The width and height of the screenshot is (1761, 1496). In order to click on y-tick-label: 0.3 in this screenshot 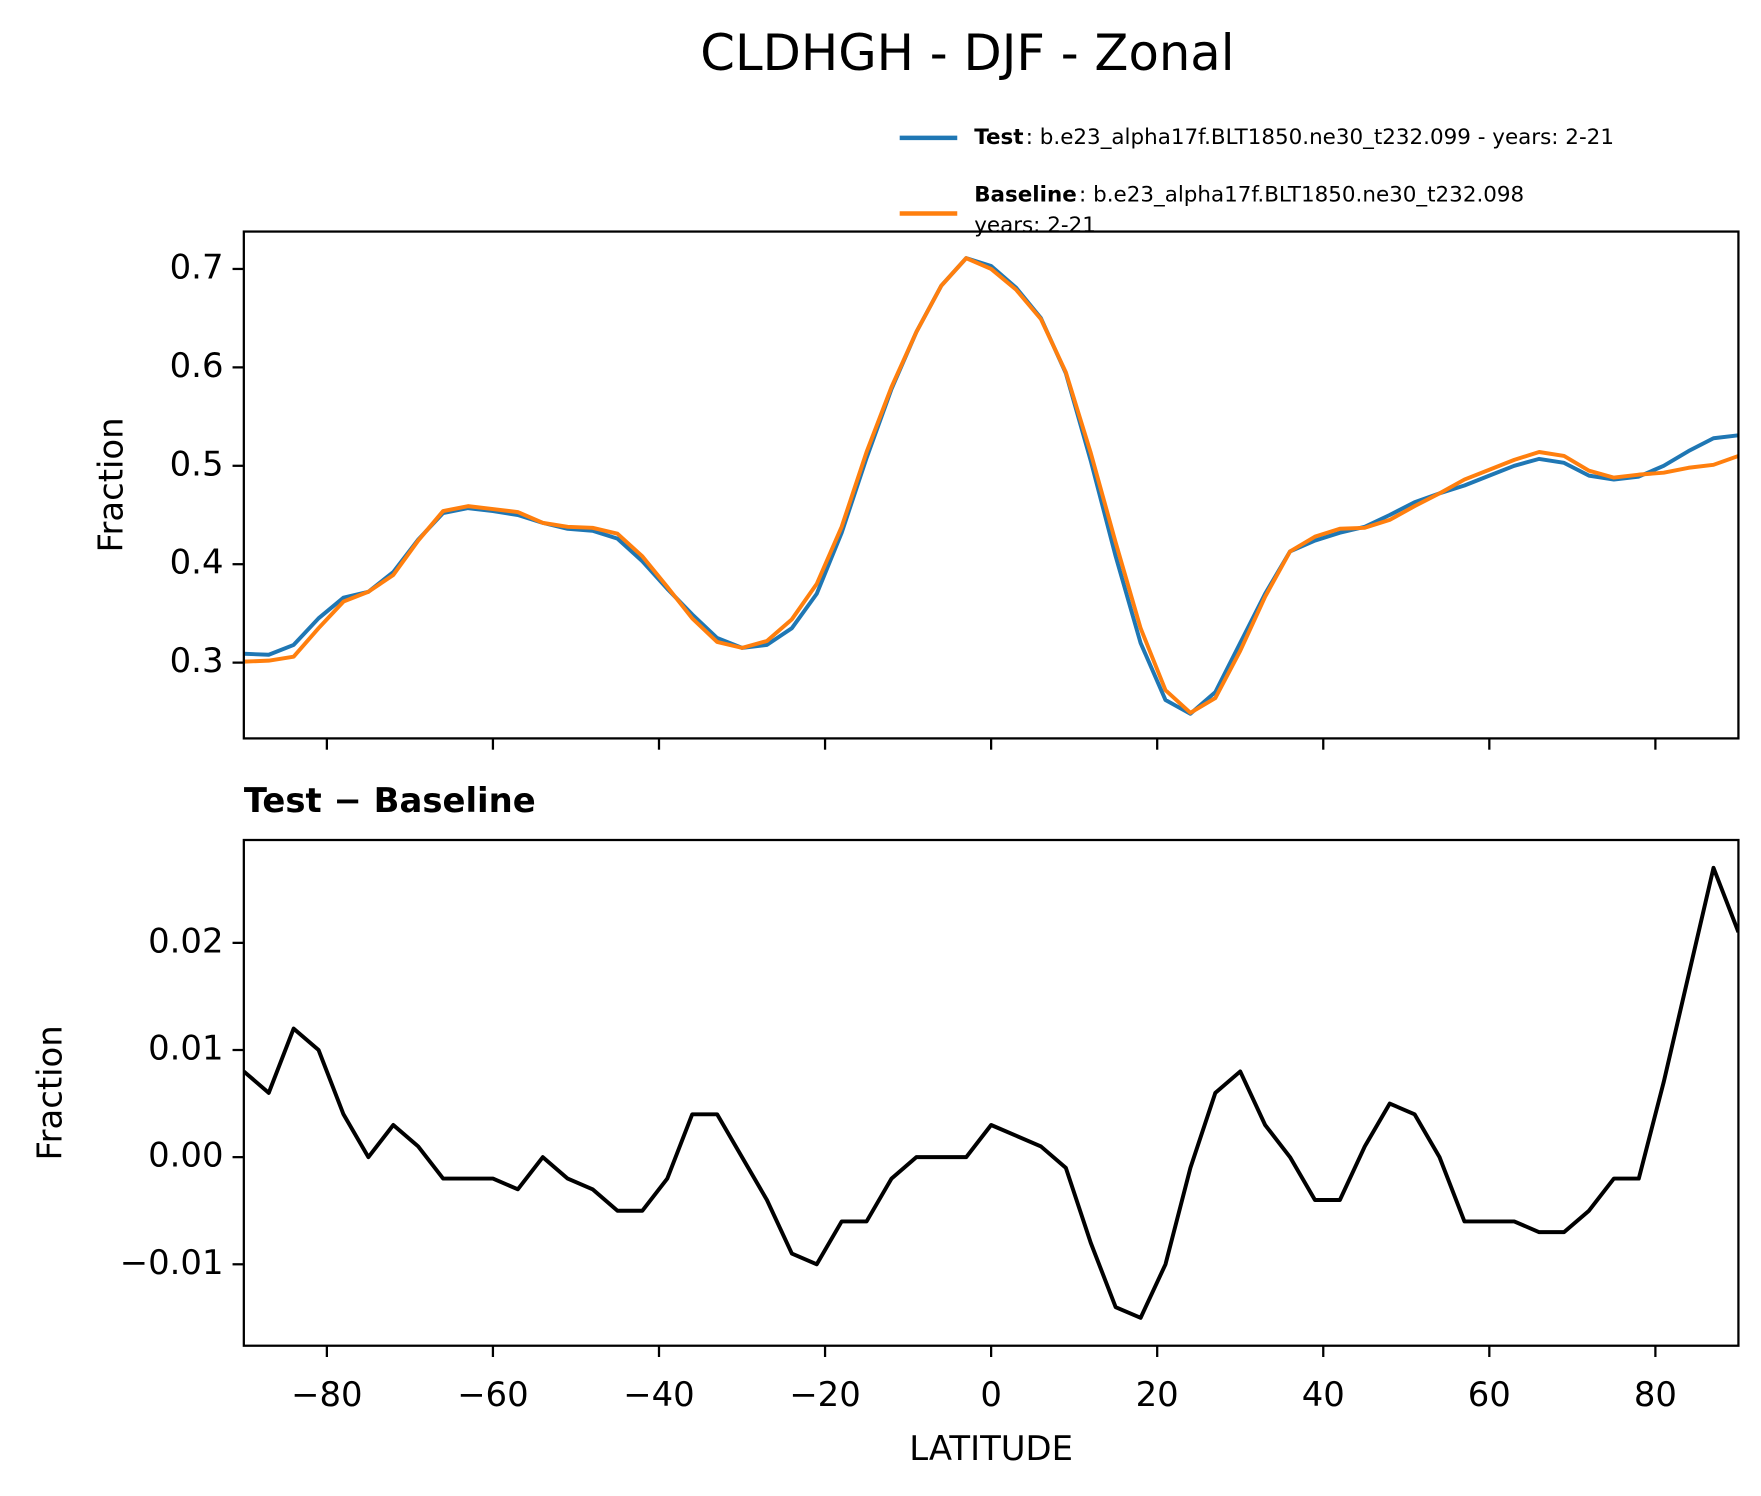, I will do `click(197, 660)`.